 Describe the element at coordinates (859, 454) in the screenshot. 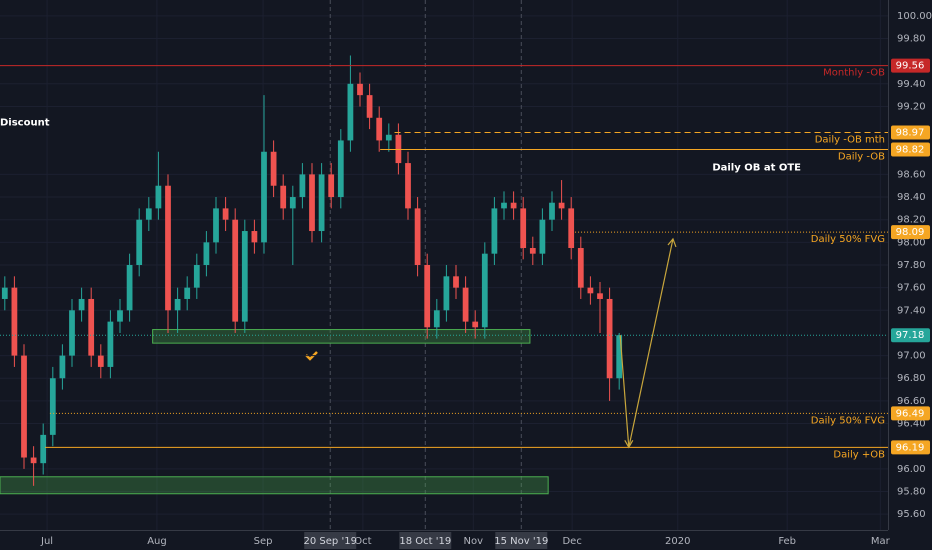

I see `level-label: Daily +OB` at that location.